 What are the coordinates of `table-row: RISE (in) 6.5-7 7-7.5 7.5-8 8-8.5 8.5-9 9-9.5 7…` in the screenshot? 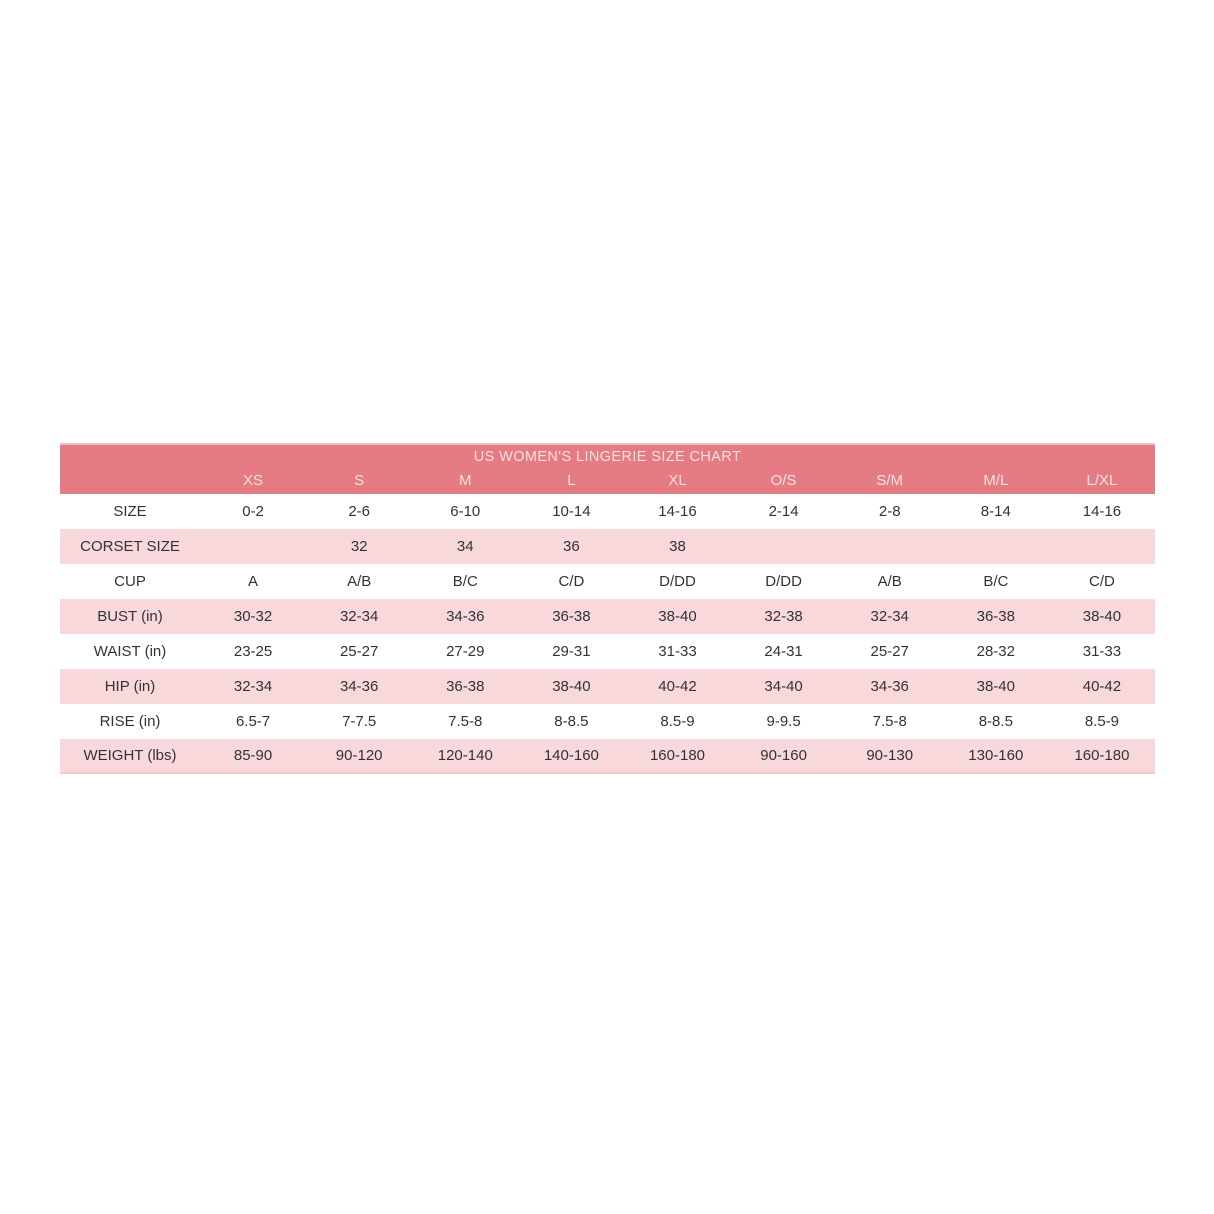 It's located at (607, 721).